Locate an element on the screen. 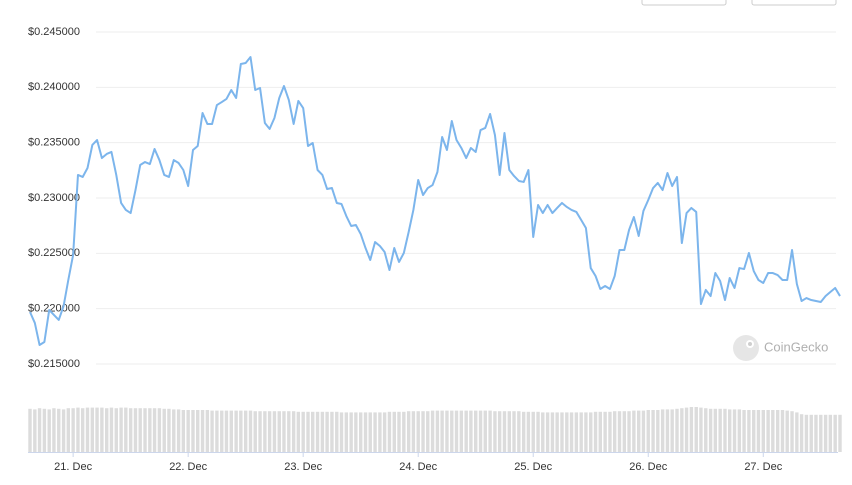  x-tick-label: 22. Dec is located at coordinates (188, 467).